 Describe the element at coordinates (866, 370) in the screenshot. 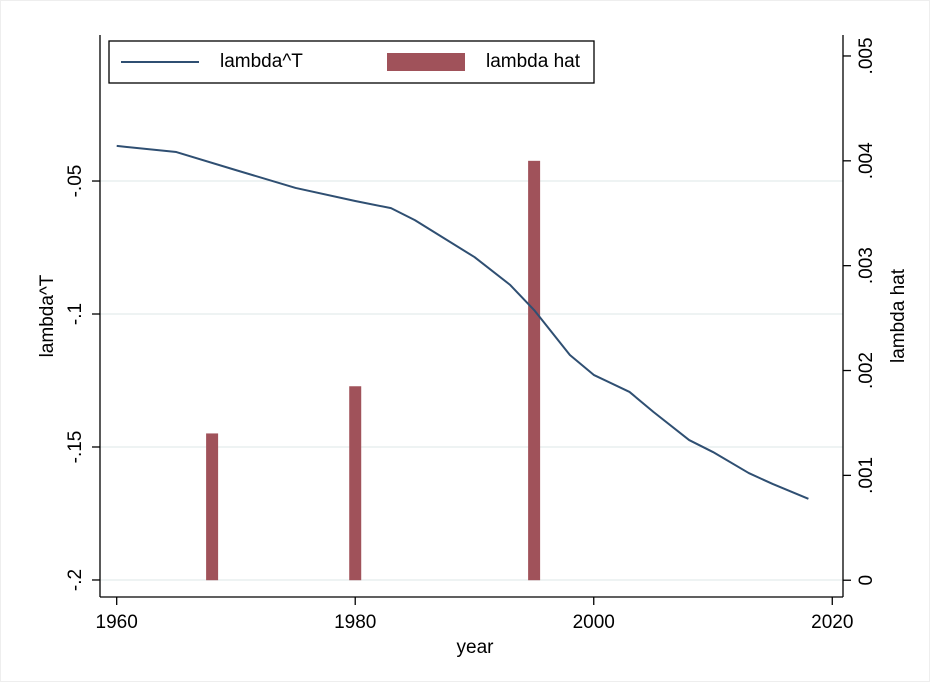

I see `y2-tick-label: .002` at that location.